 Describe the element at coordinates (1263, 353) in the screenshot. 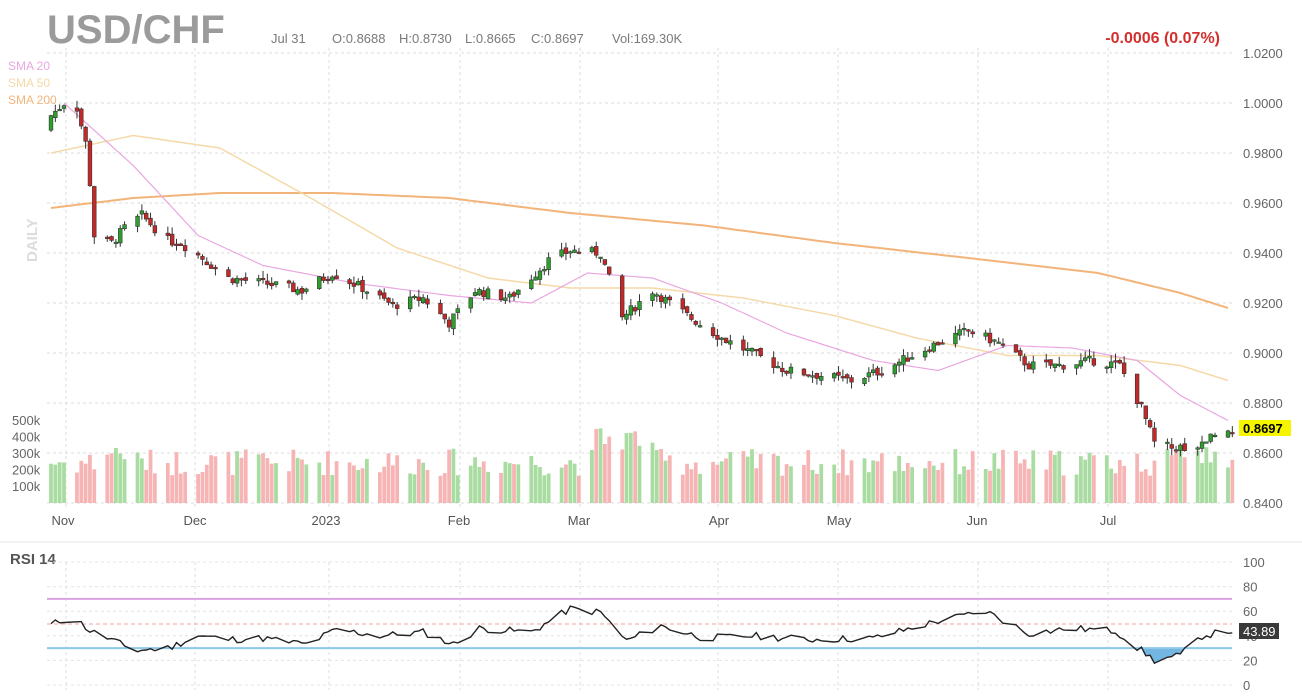

I see `price-tick-label: 0.9000` at that location.